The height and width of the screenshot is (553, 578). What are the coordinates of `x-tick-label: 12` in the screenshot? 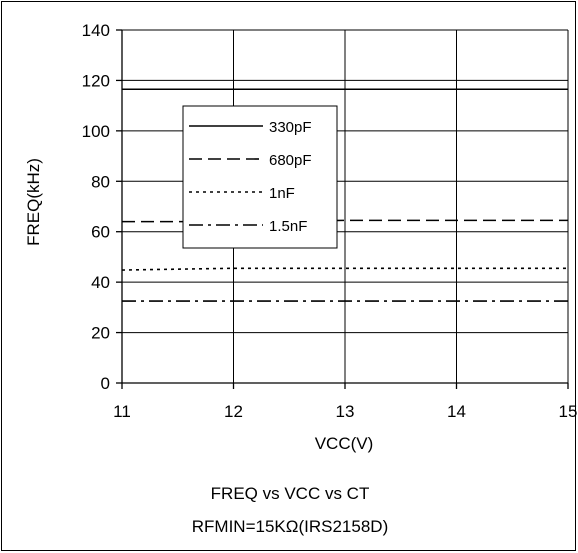 It's located at (233, 411).